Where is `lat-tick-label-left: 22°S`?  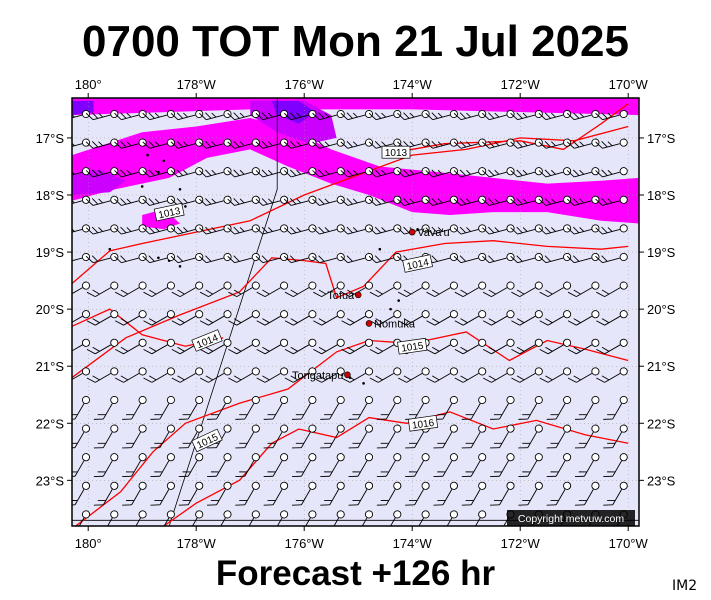 lat-tick-label-left: 22°S is located at coordinates (50, 423).